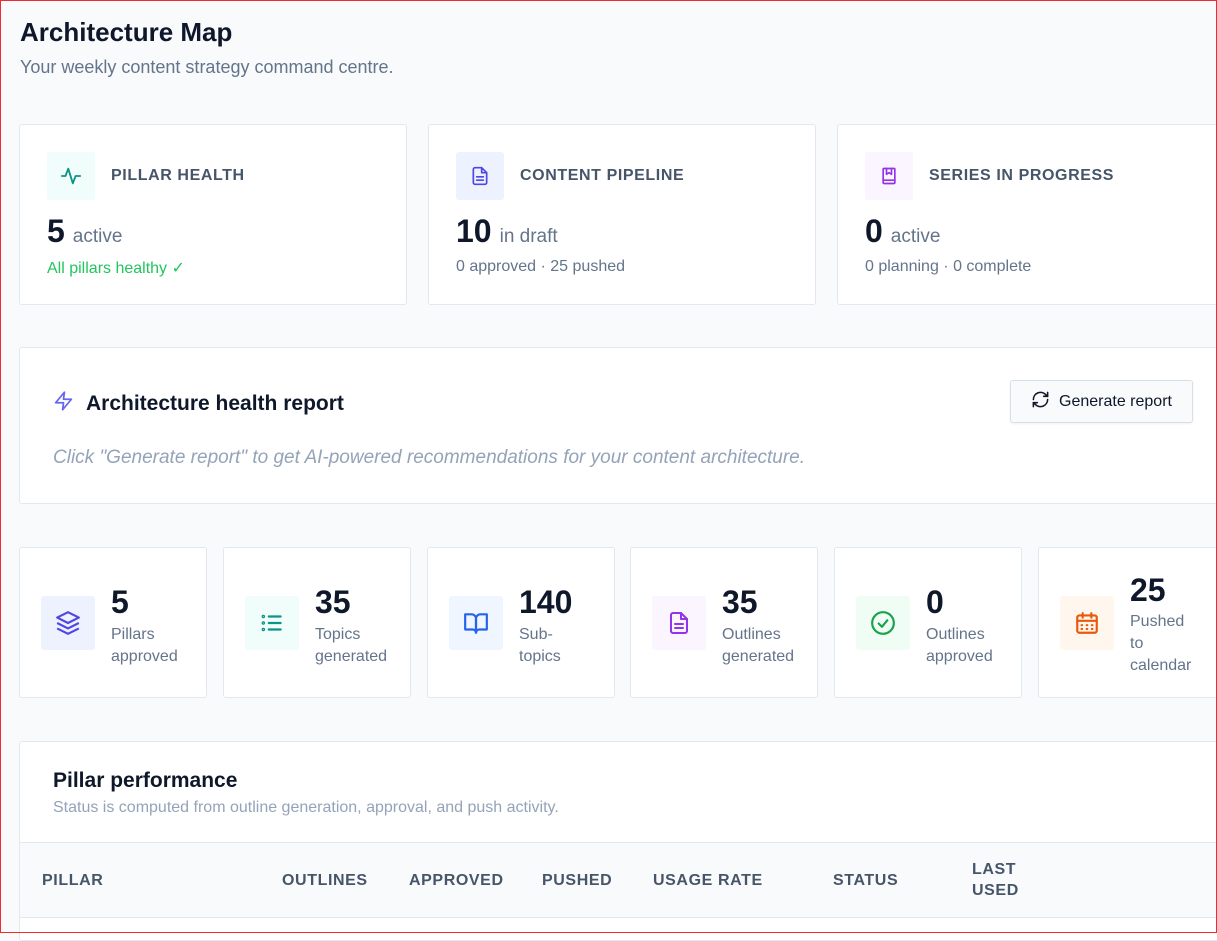 The image size is (1217, 941). I want to click on card-unit: in draft, so click(528, 236).